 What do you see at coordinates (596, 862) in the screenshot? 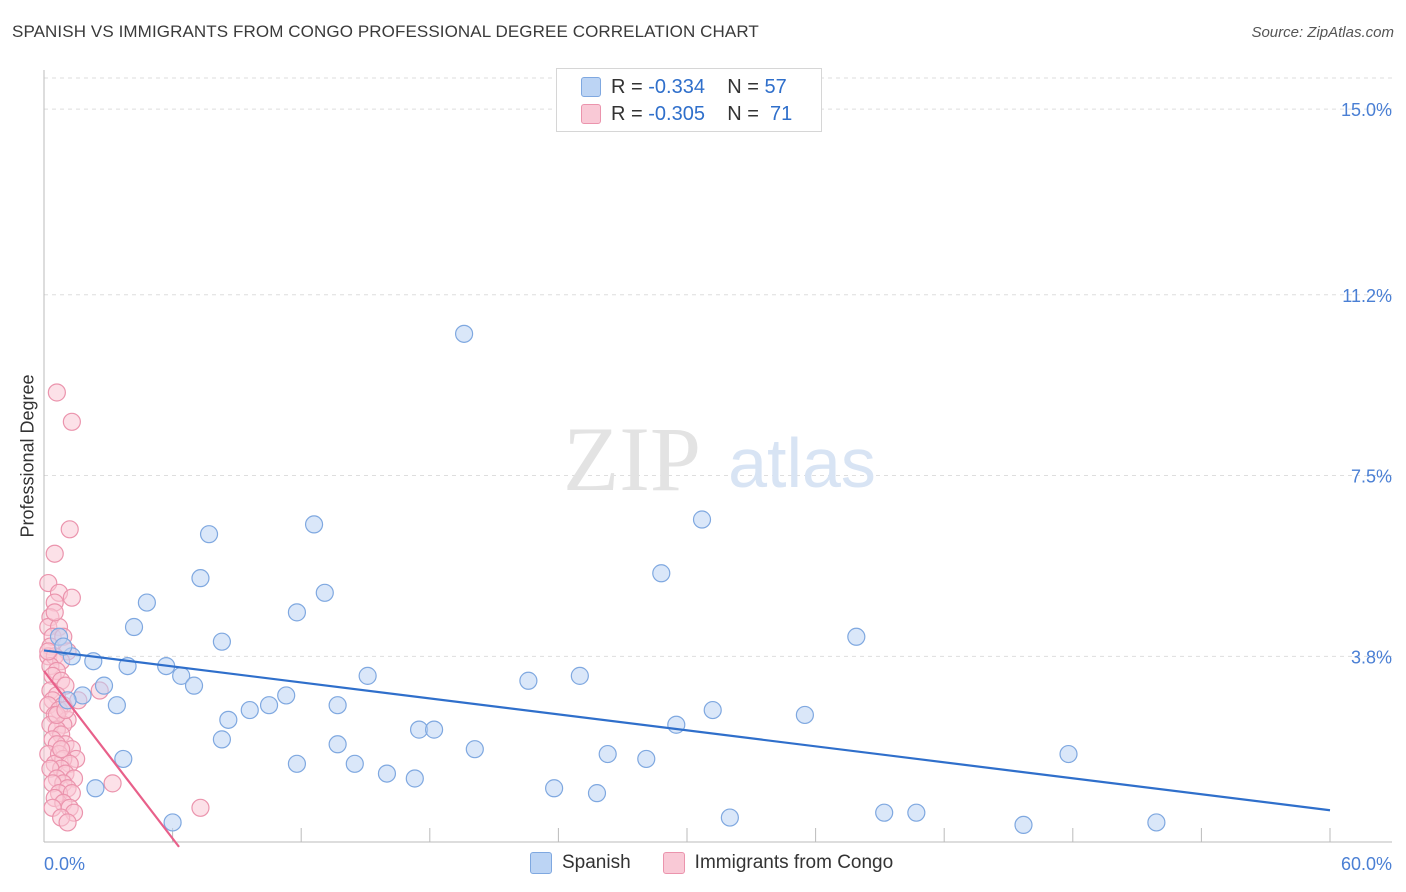
I see `legend-label-spanish: Spanish` at bounding box center [596, 862].